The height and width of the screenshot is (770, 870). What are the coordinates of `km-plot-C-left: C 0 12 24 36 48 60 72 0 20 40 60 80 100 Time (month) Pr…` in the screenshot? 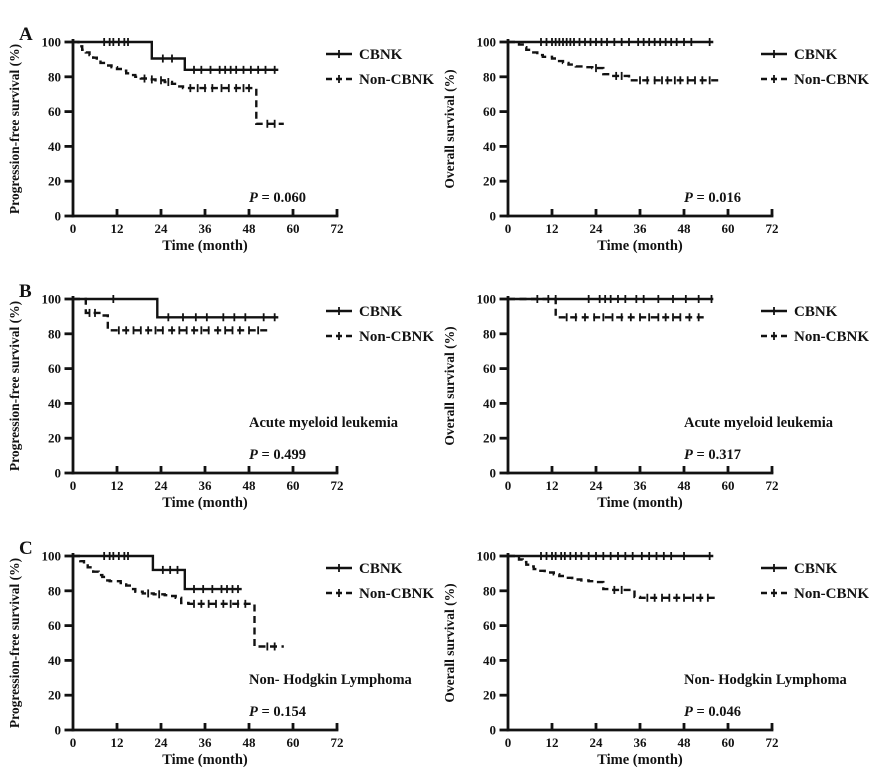 It's located at (220, 653).